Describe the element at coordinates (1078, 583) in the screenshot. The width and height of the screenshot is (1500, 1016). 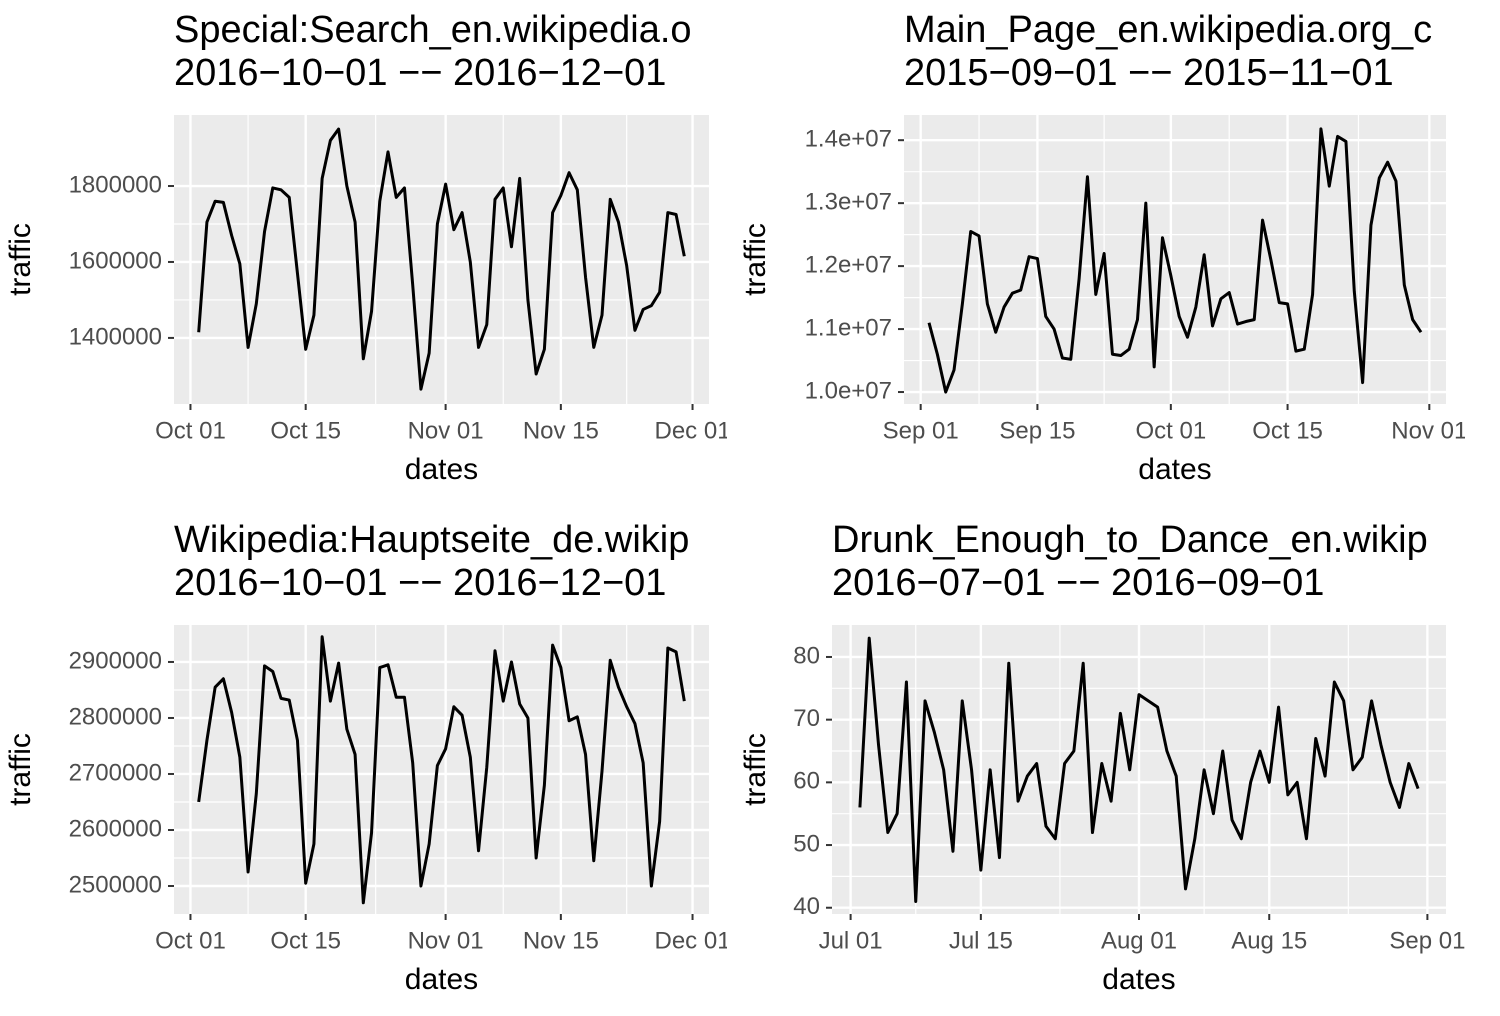
I see `chart-subtitle: 2016−07−01 −− 2016−09−01` at that location.